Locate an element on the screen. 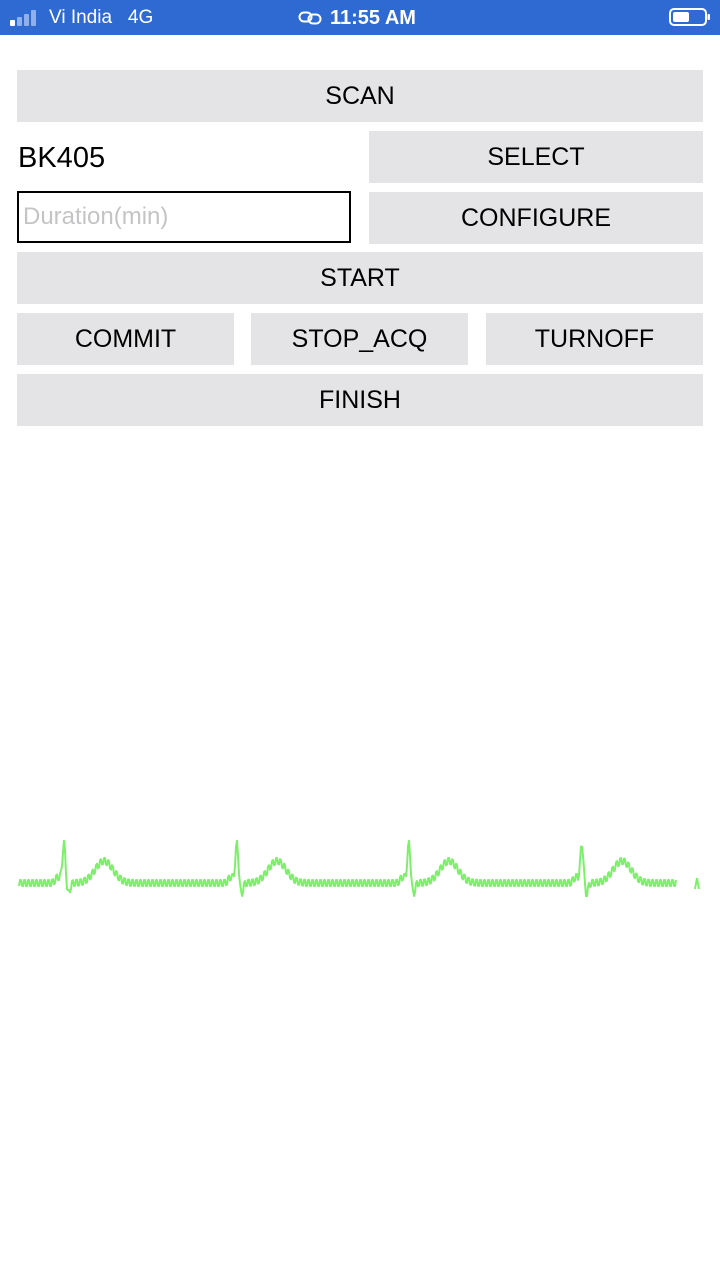 The width and height of the screenshot is (720, 1280). device-name: BK405 is located at coordinates (62, 158).